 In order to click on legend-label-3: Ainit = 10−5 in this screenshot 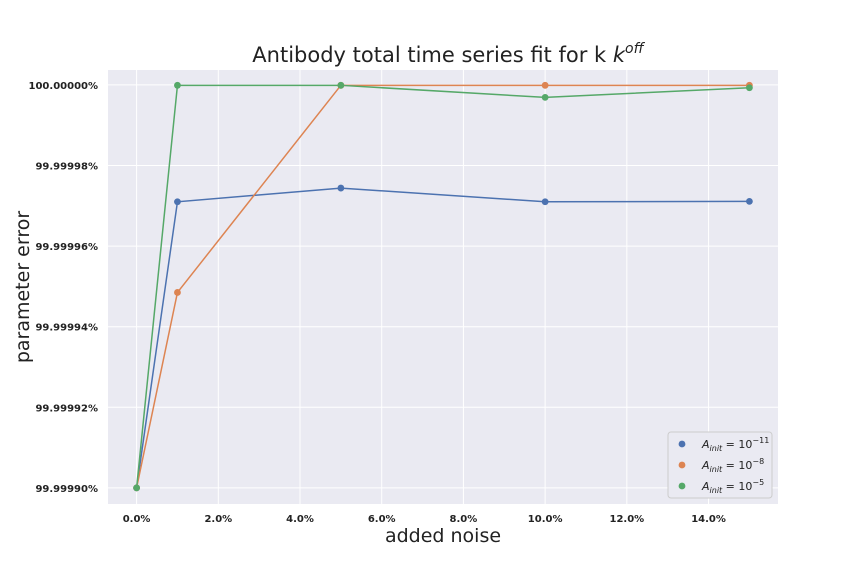, I will do `click(732, 486)`.